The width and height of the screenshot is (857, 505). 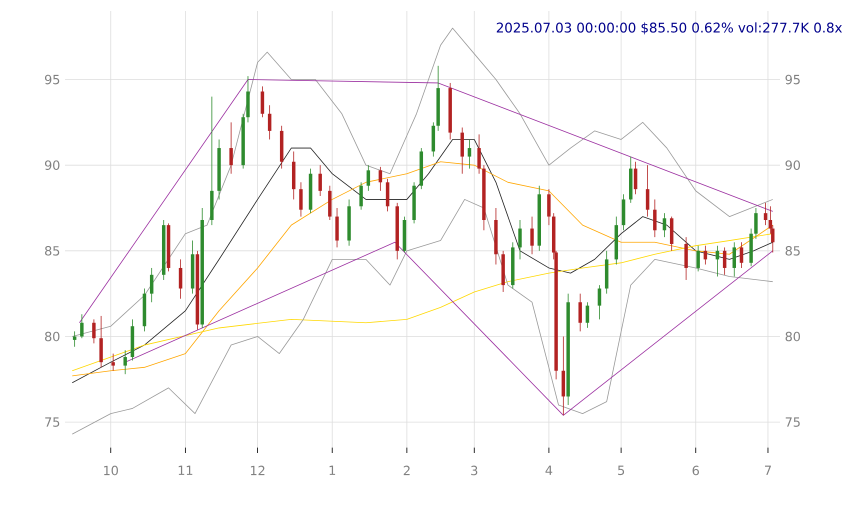 I want to click on x-tick-label: 11, so click(x=185, y=470).